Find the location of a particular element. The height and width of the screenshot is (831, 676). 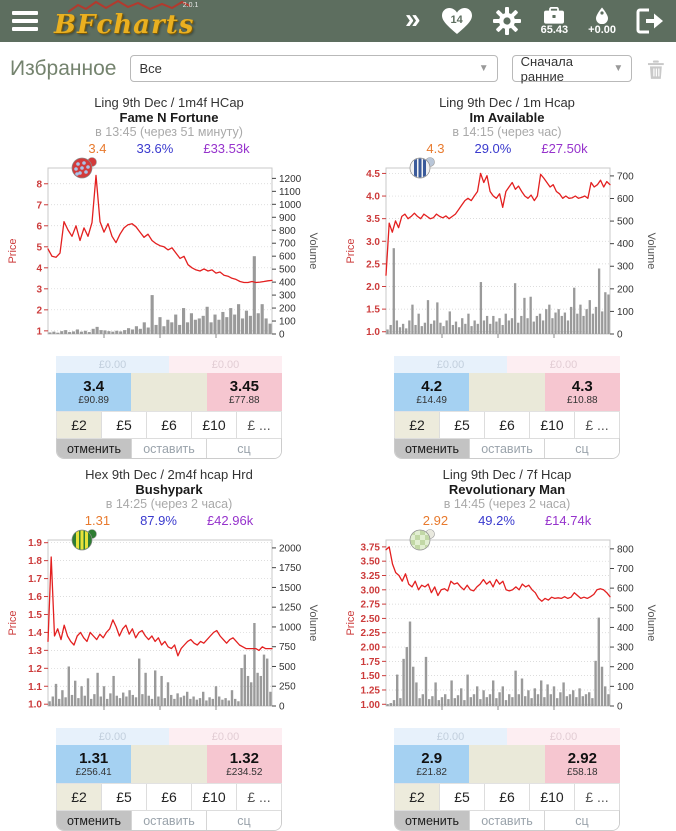

pnl-indicator: +0.00 is located at coordinates (602, 21).